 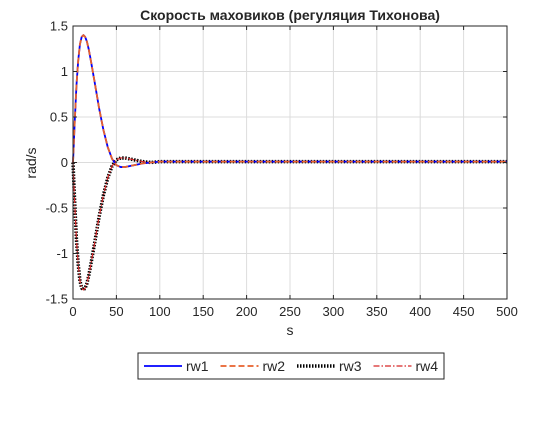 I want to click on legend: rw1 rw2 rw3 rw4, so click(x=291, y=366).